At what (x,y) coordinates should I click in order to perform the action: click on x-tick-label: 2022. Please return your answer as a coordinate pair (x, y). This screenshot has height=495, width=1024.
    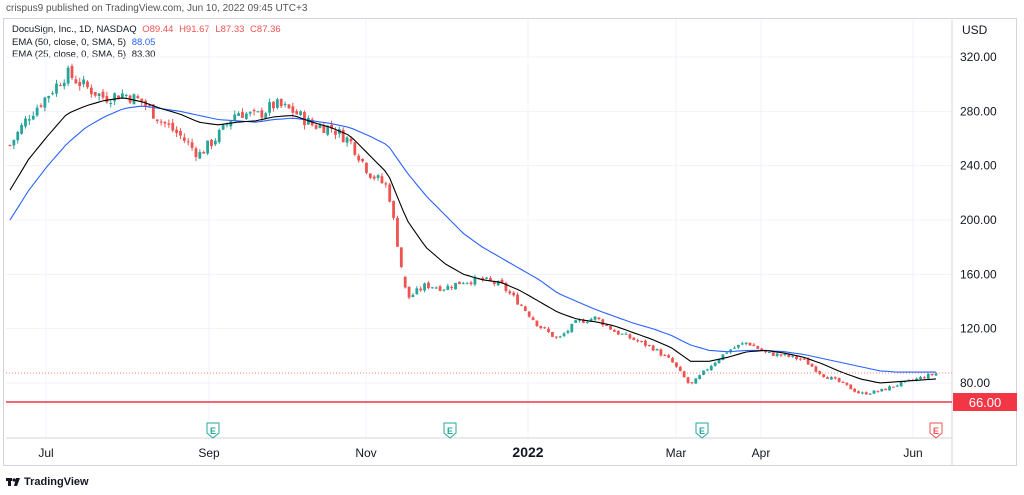
    Looking at the image, I should click on (527, 452).